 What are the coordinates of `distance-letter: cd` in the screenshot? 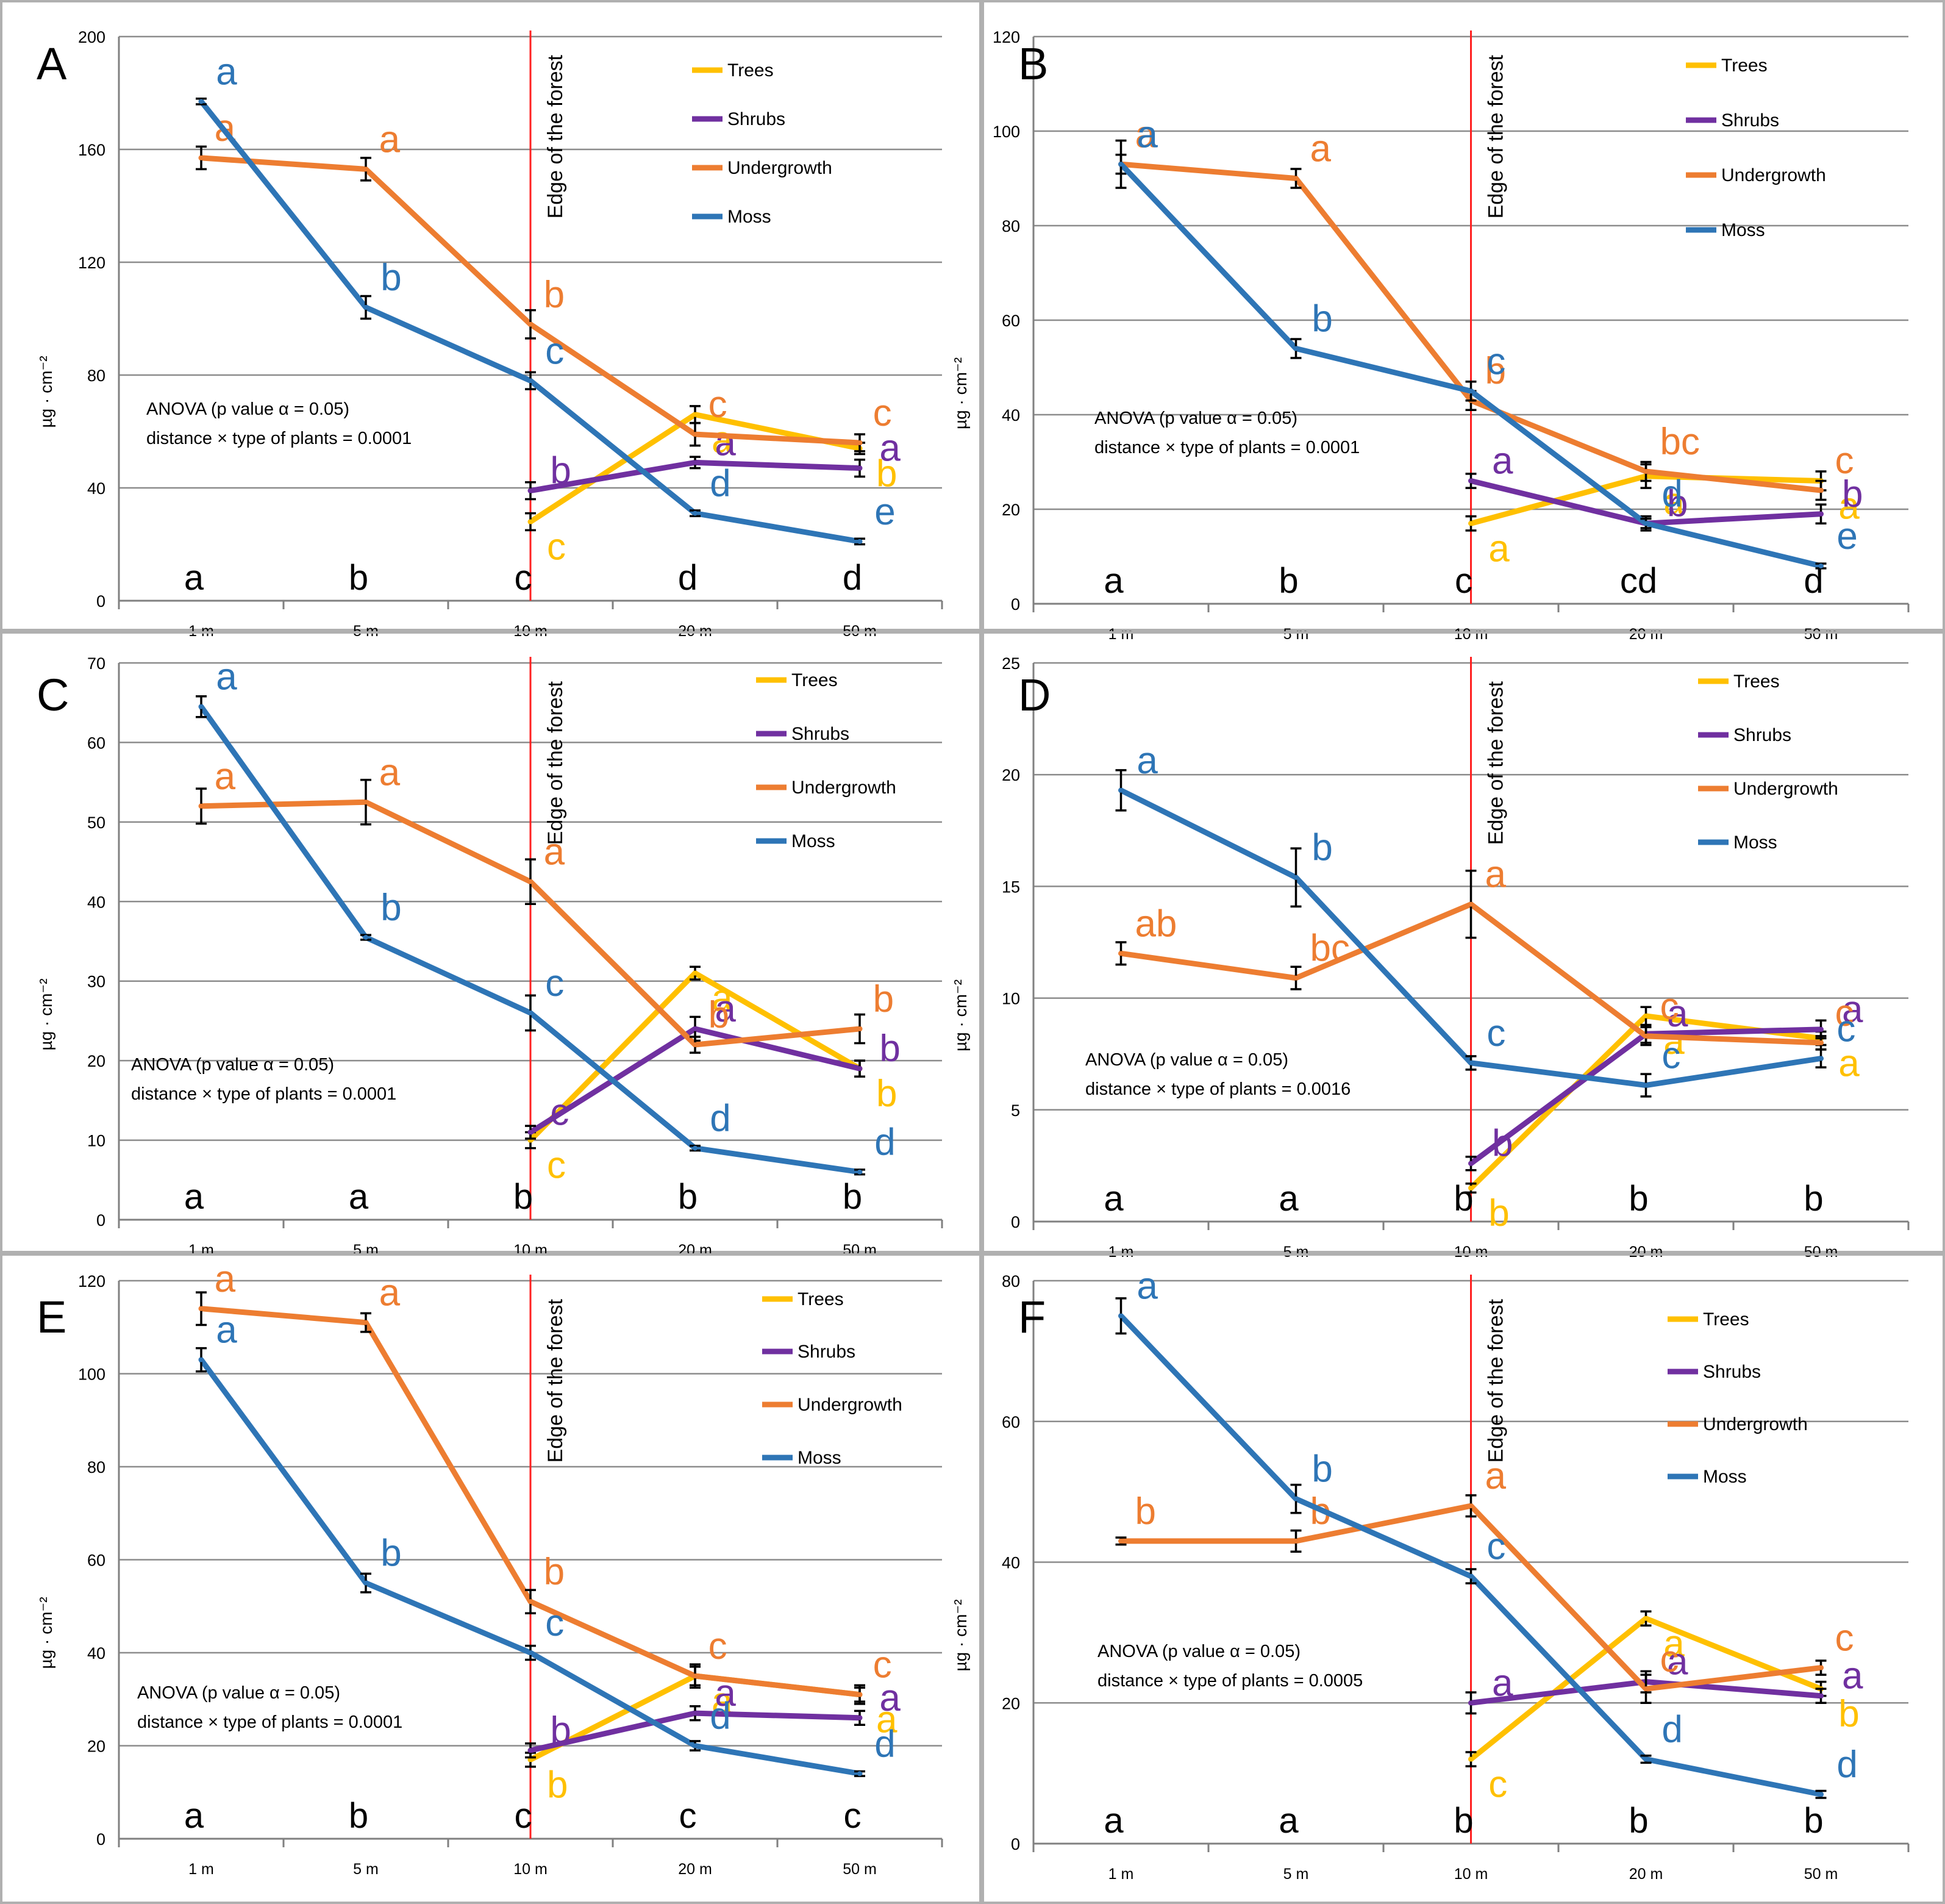 It's located at (1638, 581).